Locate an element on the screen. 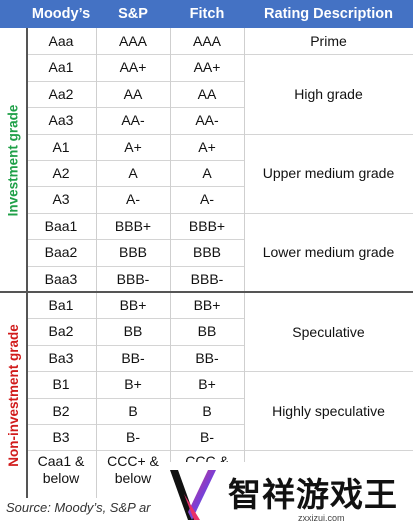 The width and height of the screenshot is (413, 528). moodys-rating: Caa1 & below is located at coordinates (61, 470).